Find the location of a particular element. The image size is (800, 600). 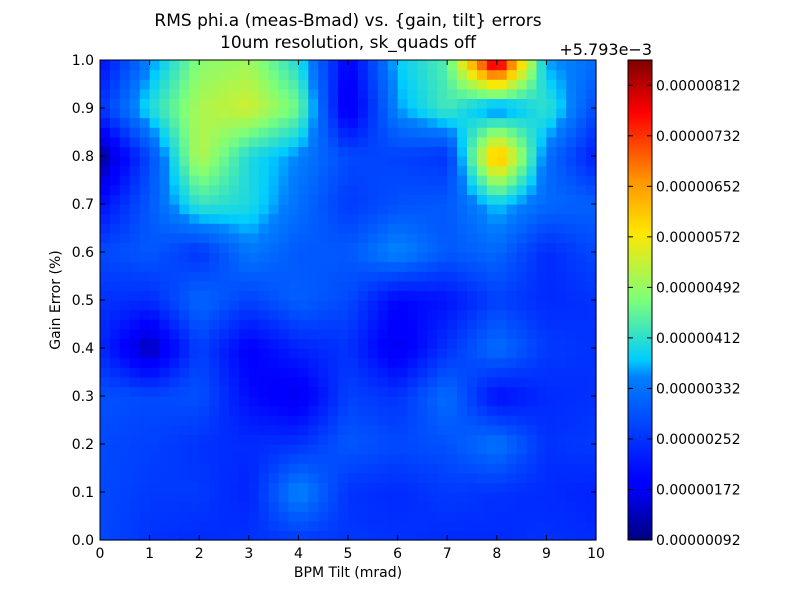

y-tick-label: 0.8 is located at coordinates (83, 157).